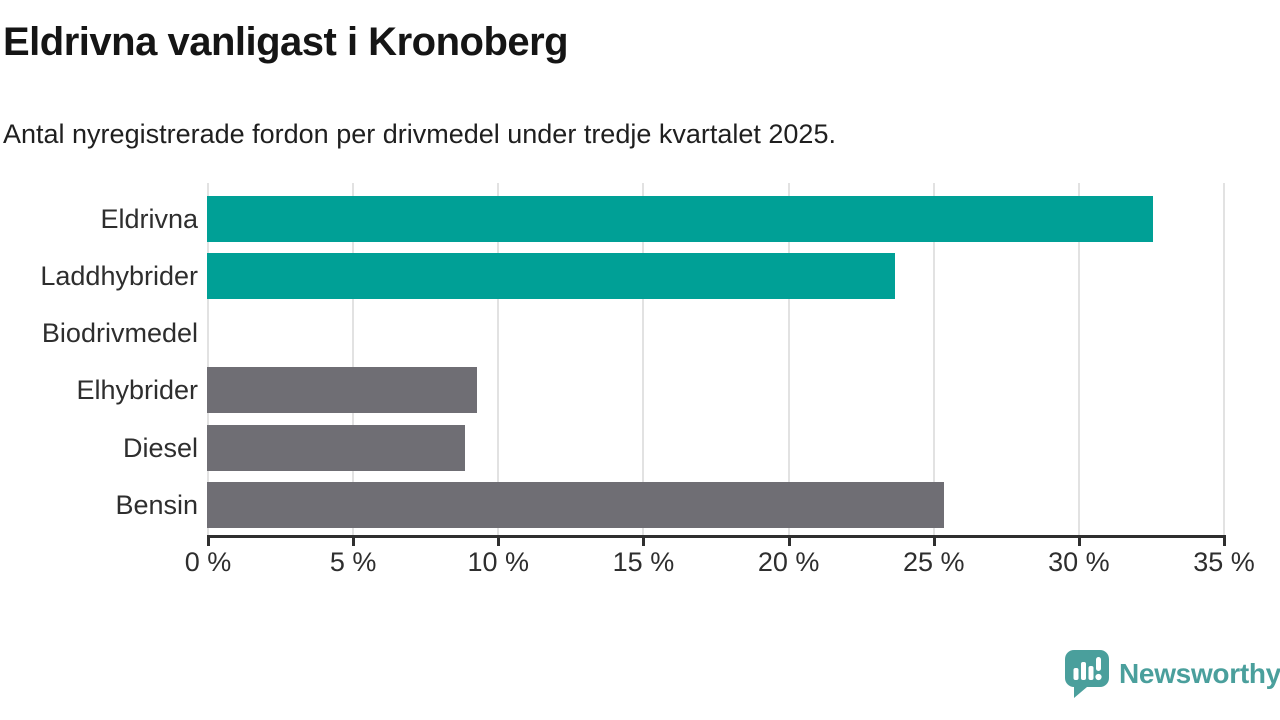  I want to click on x-tick-label: 10 %, so click(498, 562).